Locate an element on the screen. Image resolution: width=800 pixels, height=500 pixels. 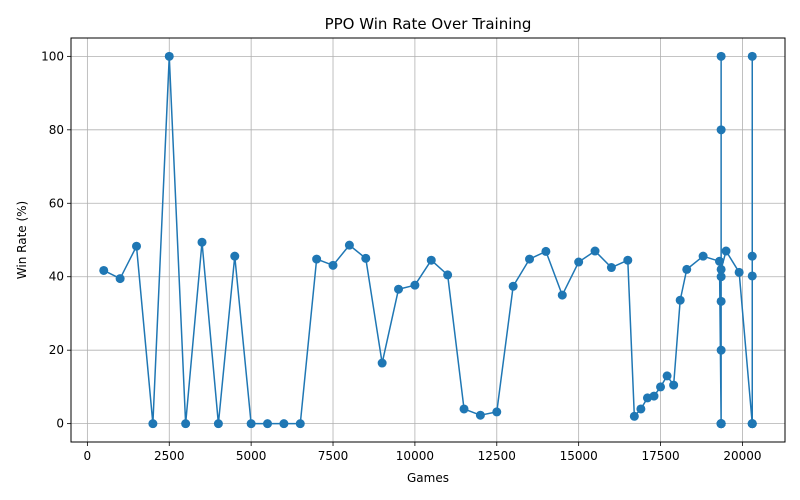
x-tick-label: 12500 is located at coordinates (497, 456).